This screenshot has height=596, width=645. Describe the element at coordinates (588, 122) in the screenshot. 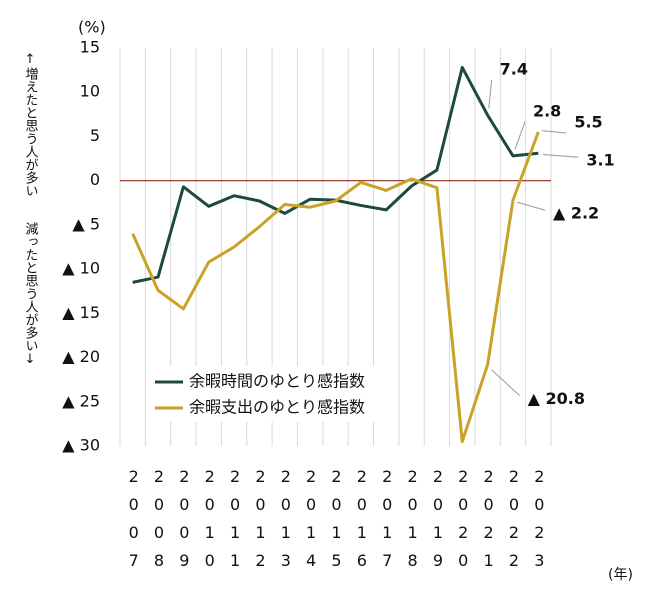

I see `data-label: 5.5` at that location.